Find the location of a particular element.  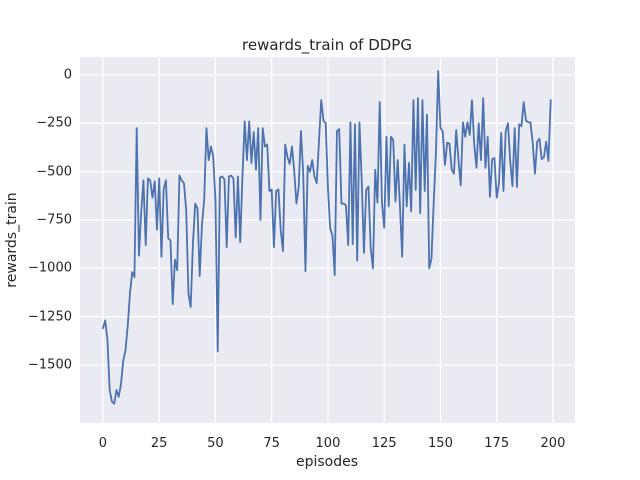

x-axis-label: episodes is located at coordinates (327, 462).